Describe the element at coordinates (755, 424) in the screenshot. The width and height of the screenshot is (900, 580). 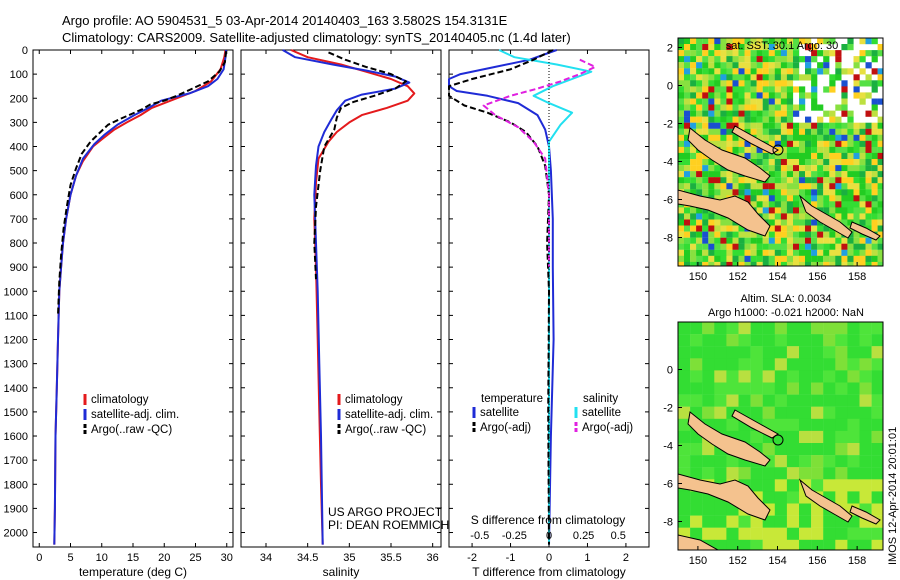
I see `sla-coastline-newireland` at that location.